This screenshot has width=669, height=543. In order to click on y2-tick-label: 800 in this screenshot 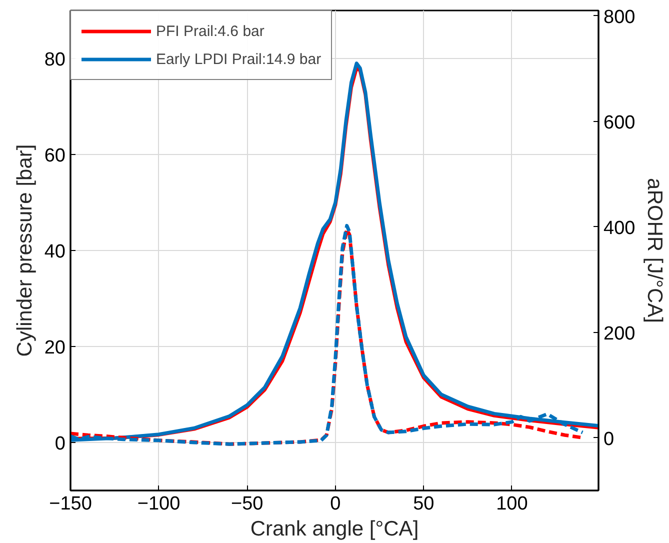, I will do `click(620, 17)`.